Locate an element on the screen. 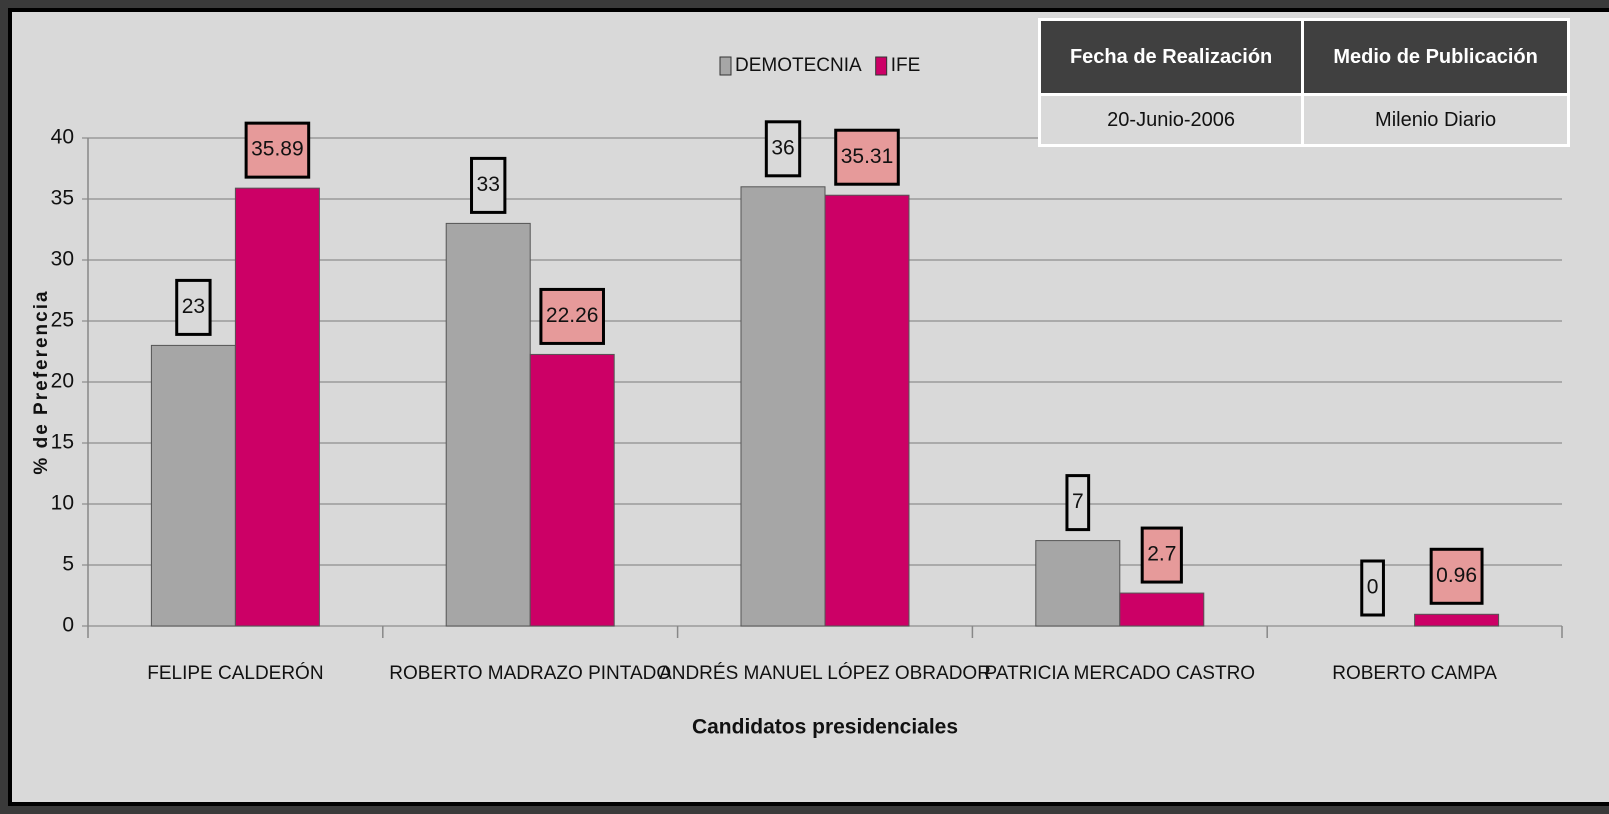  data-label: 0.96 is located at coordinates (1456, 575).